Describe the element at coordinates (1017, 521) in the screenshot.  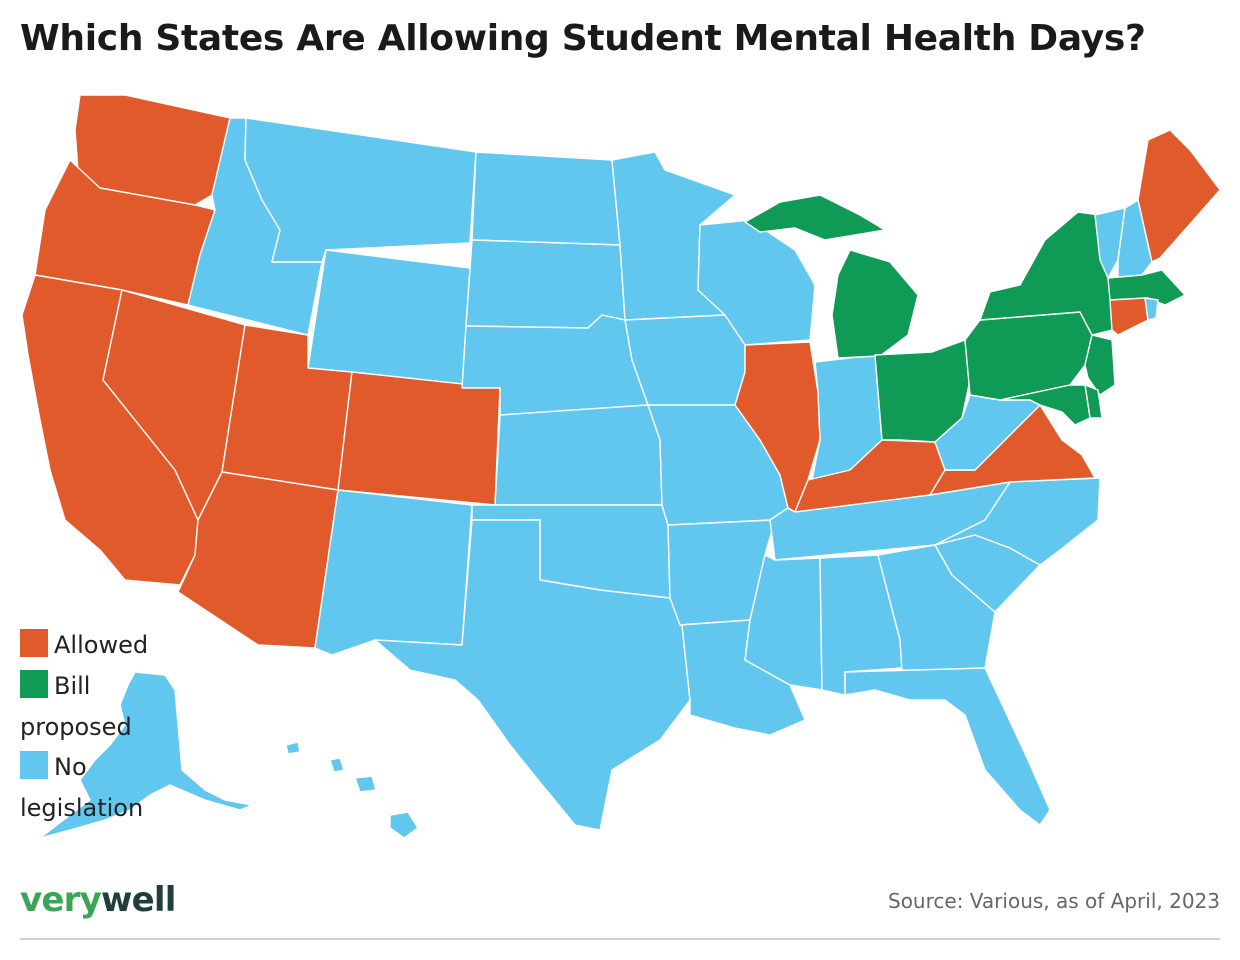
I see `state-nc` at that location.